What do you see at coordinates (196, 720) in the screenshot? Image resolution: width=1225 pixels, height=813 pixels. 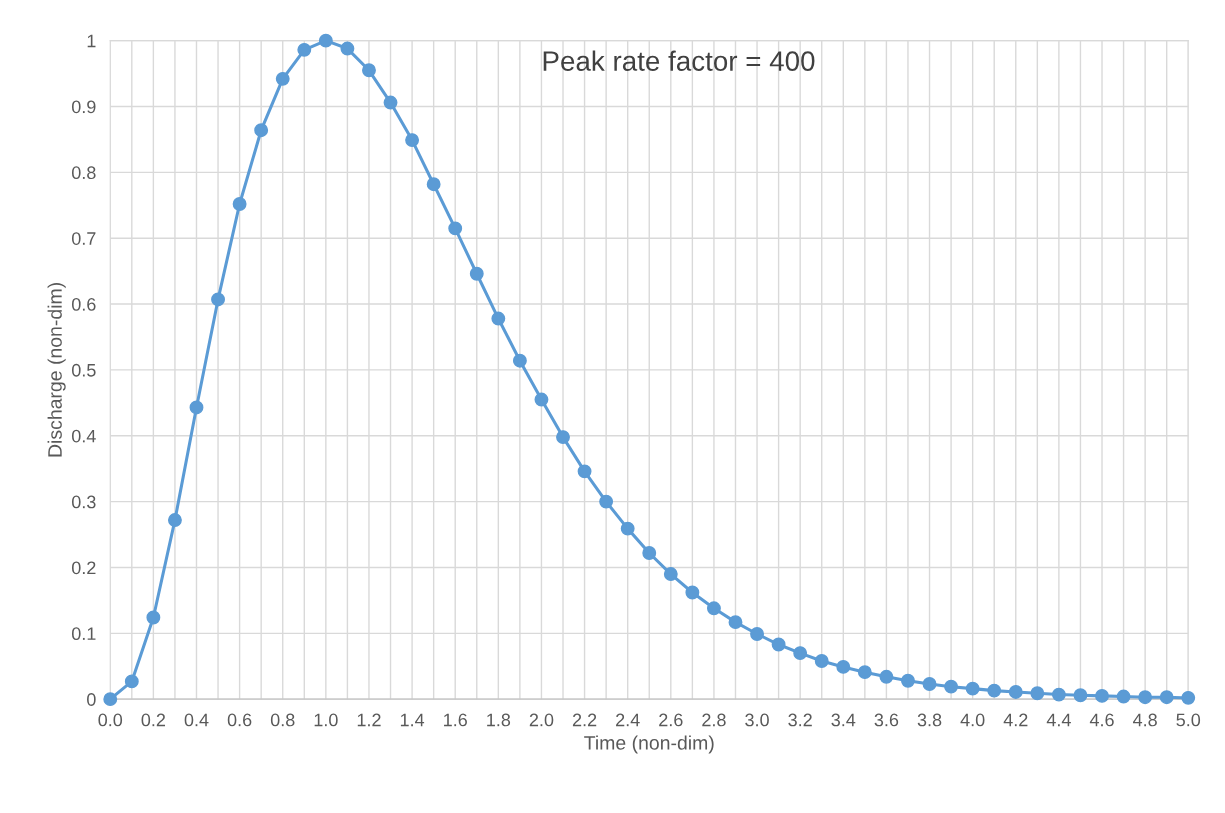 I see `x-tick-label: 0.4` at bounding box center [196, 720].